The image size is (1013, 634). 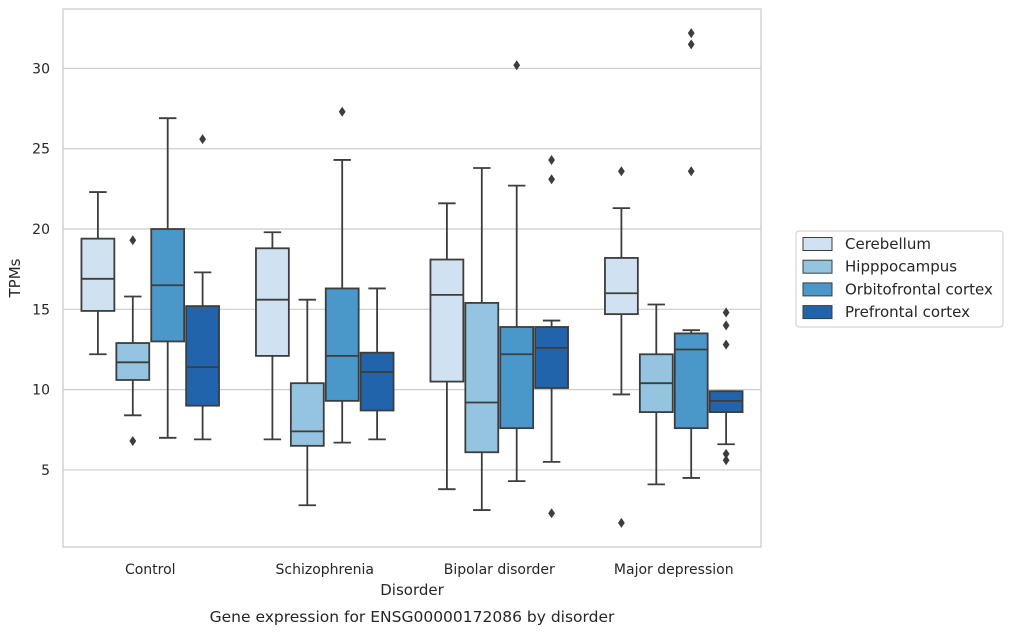 I want to click on legend-label: Orbitofrontal cortex, so click(x=919, y=289).